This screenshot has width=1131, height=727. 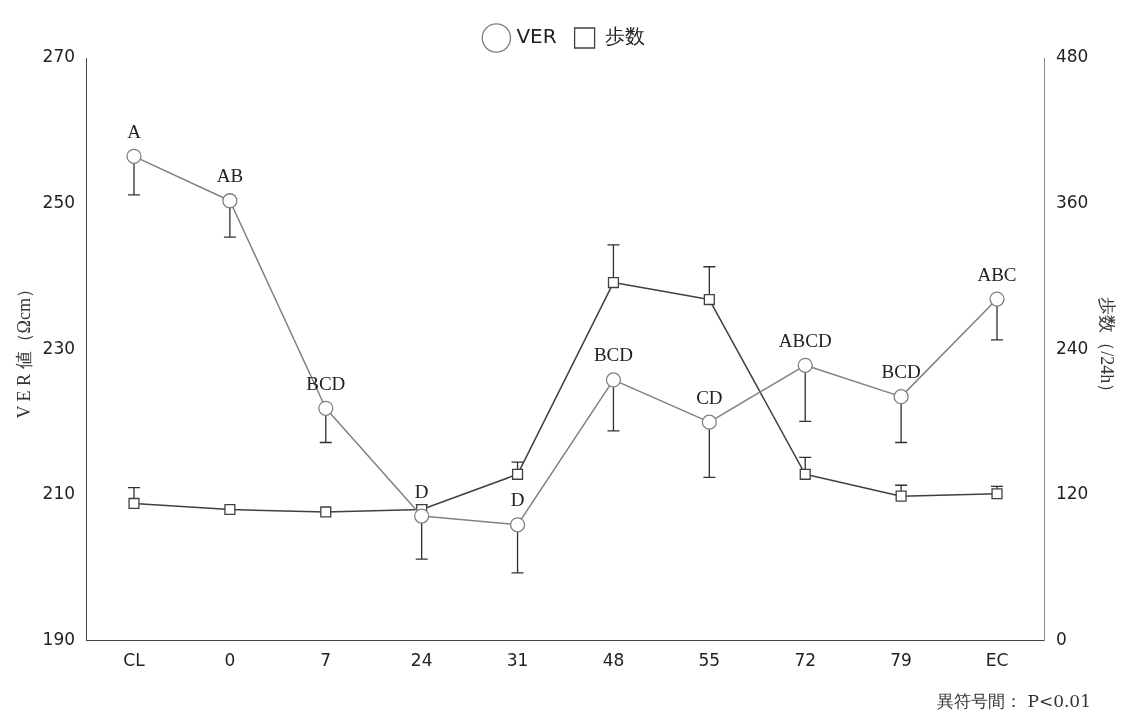 What do you see at coordinates (997, 660) in the screenshot?
I see `x-tick-label: EC` at bounding box center [997, 660].